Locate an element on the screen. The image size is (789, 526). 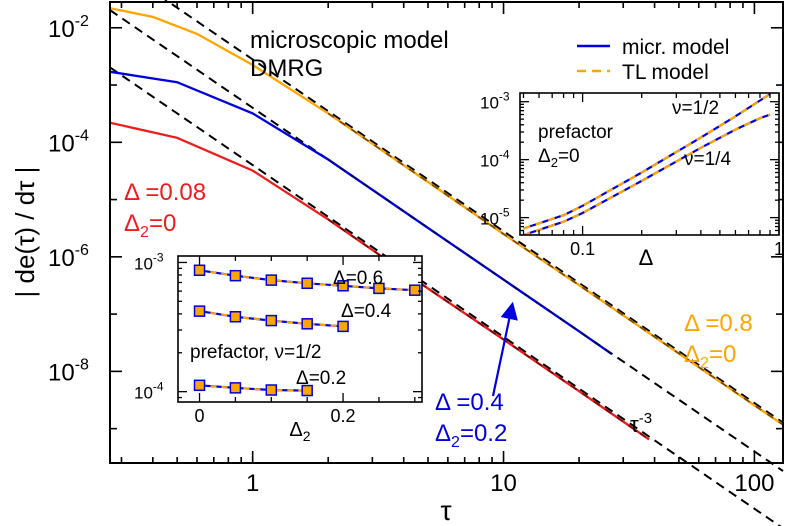
y-axis-label: | de(τ) / dτ | is located at coordinates (25, 232).